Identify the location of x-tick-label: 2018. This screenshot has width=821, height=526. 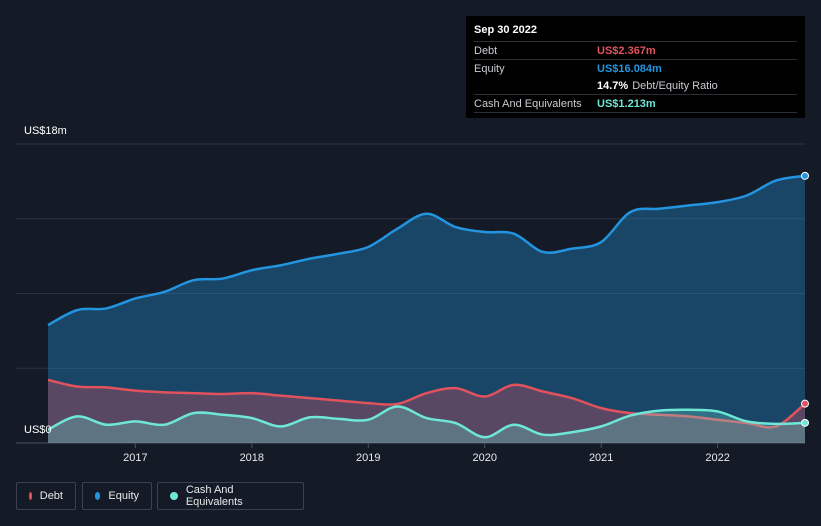
(252, 458).